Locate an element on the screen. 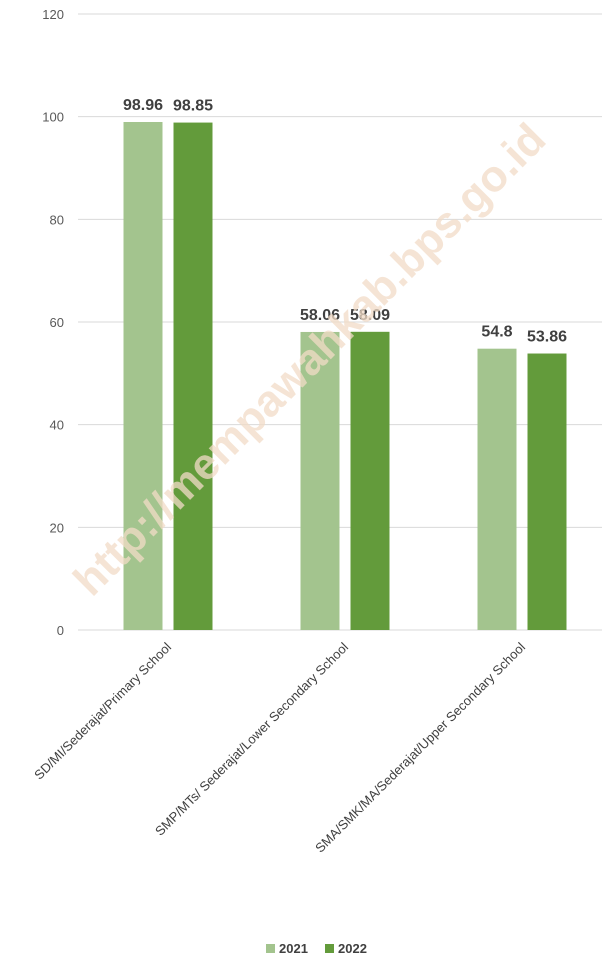 This screenshot has width=602, height=959. data-label: 98.96 is located at coordinates (143, 105).